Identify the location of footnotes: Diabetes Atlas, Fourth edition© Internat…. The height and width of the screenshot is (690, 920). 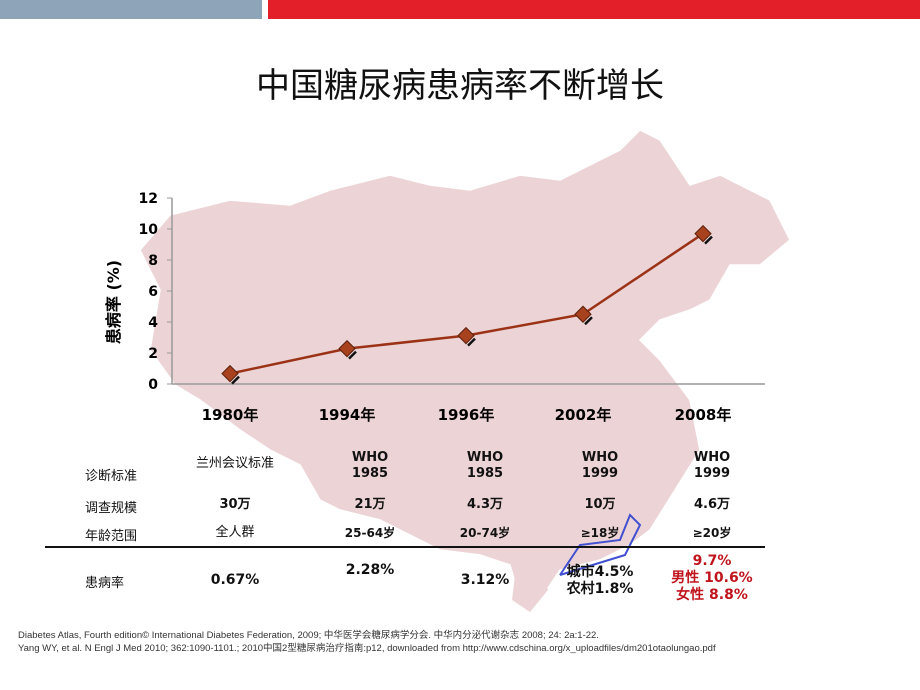
(367, 642).